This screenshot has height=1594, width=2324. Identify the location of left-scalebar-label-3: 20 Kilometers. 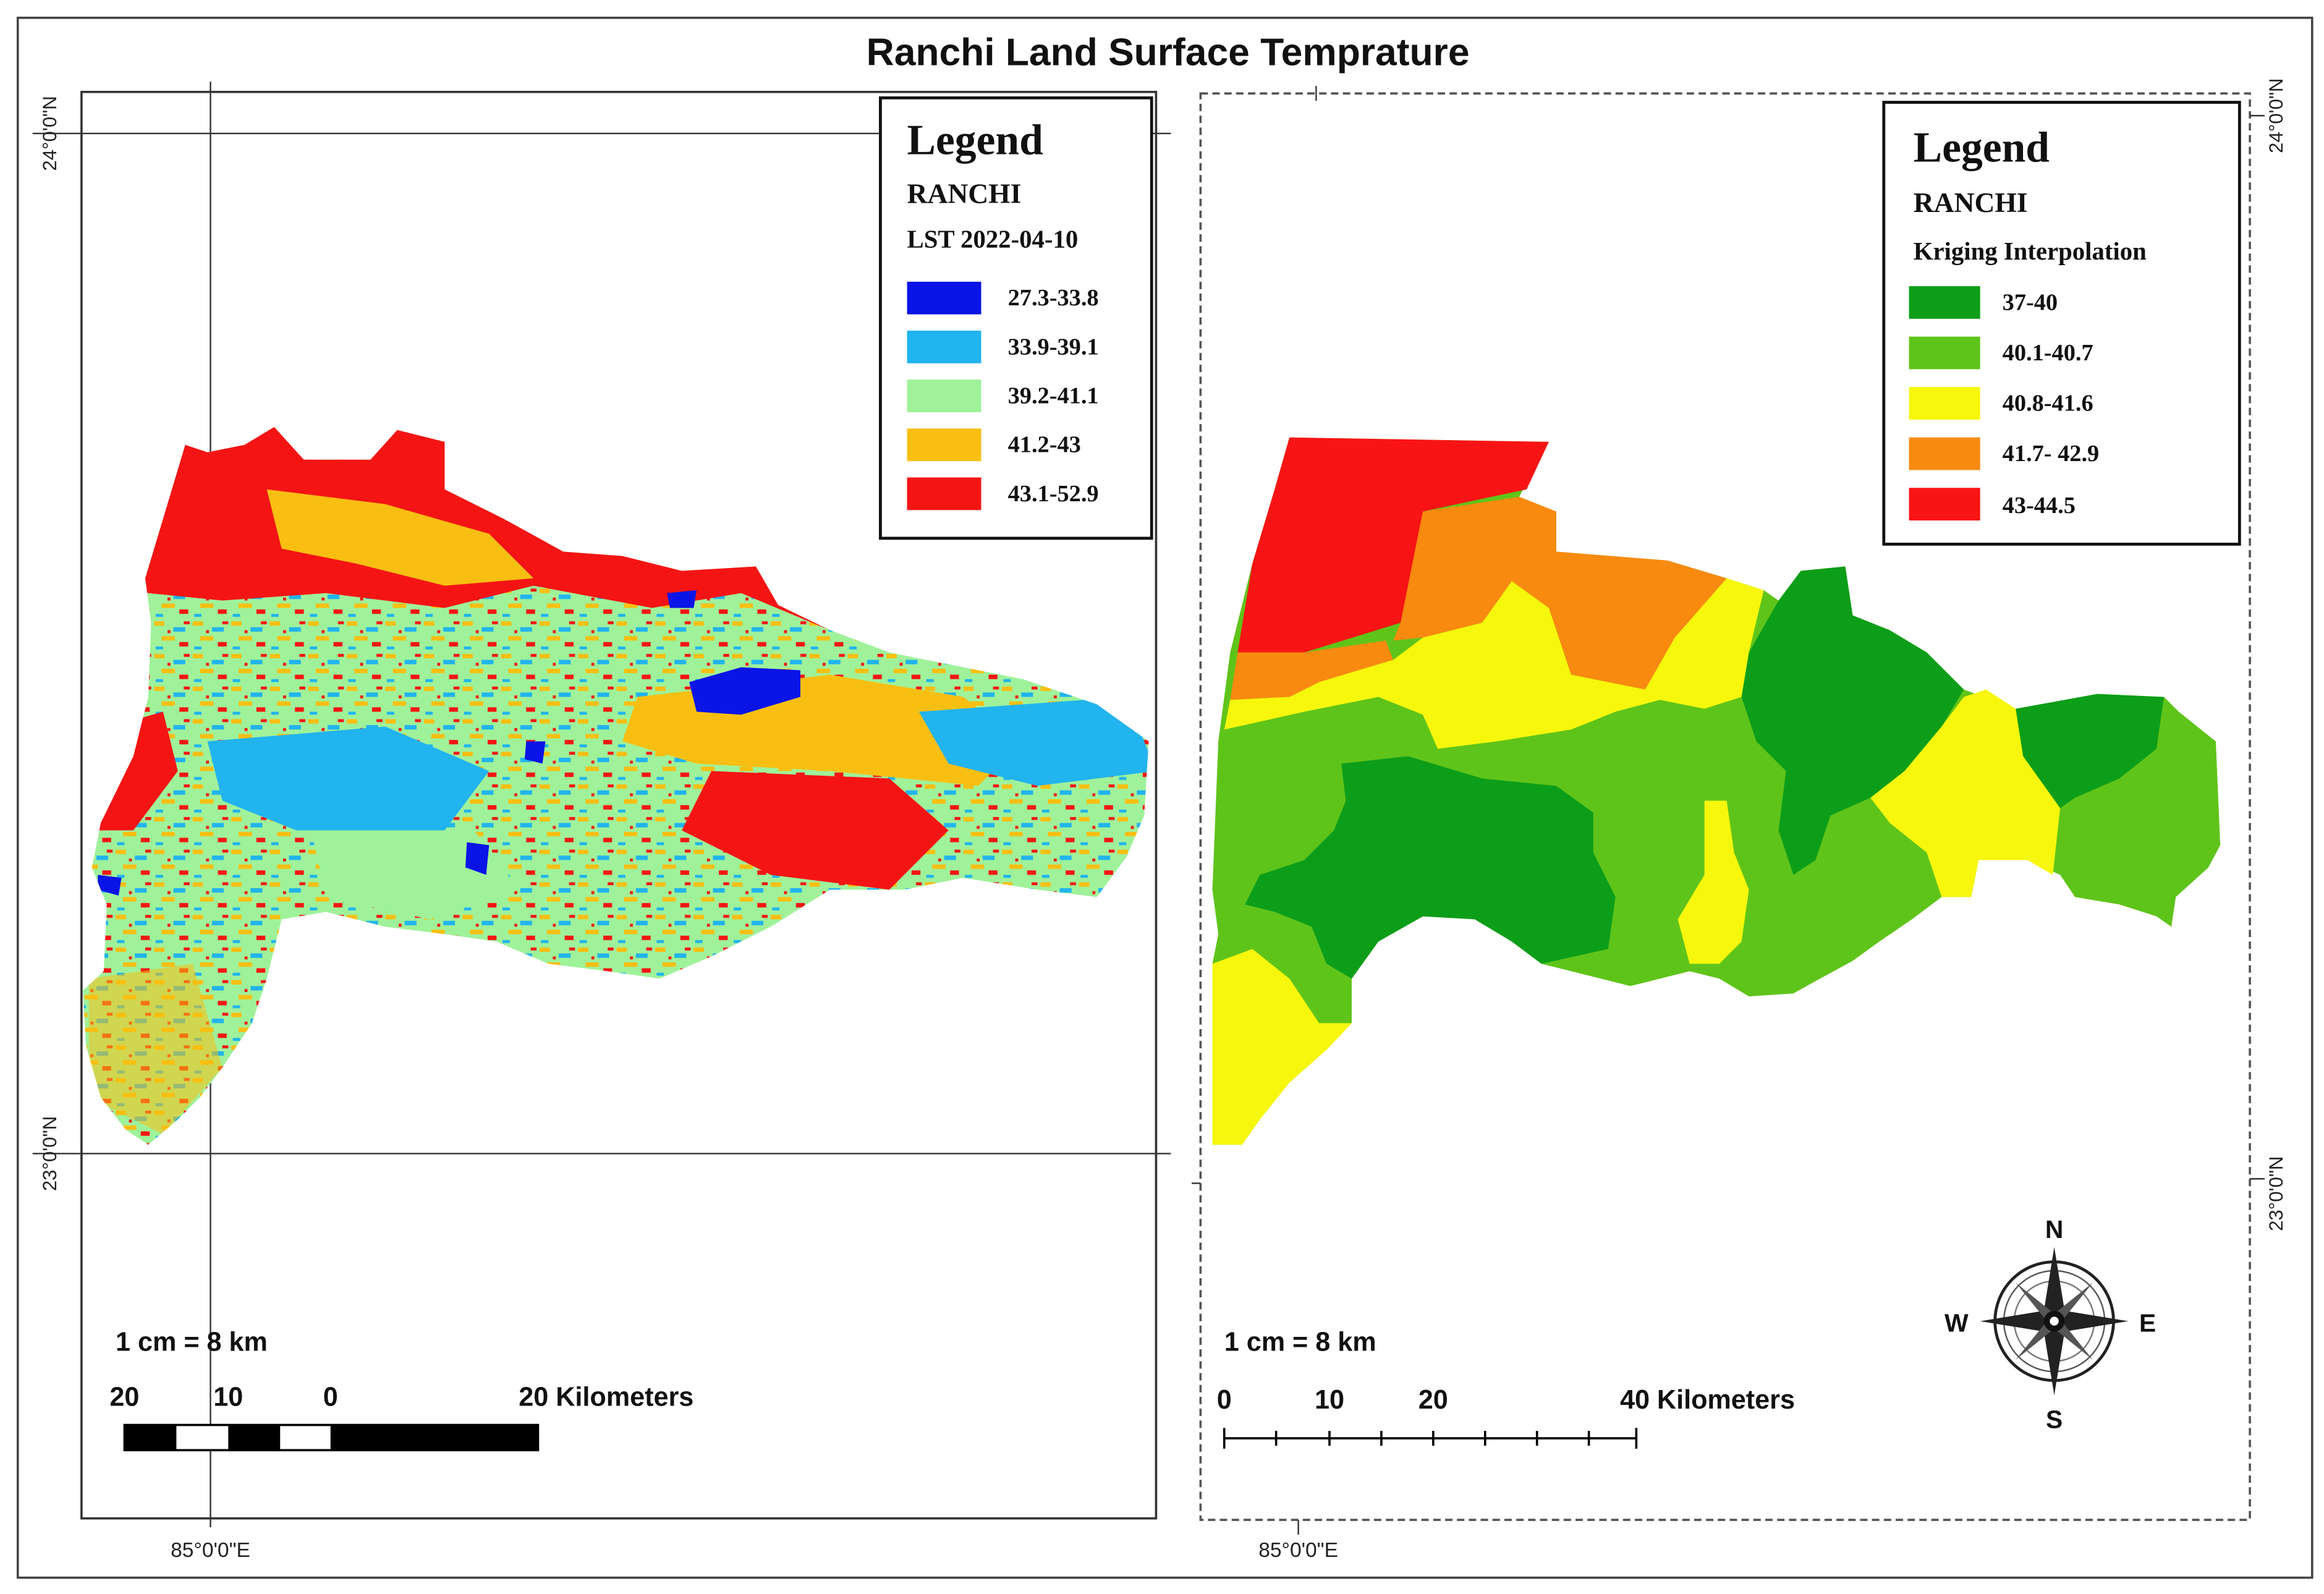
(606, 1397).